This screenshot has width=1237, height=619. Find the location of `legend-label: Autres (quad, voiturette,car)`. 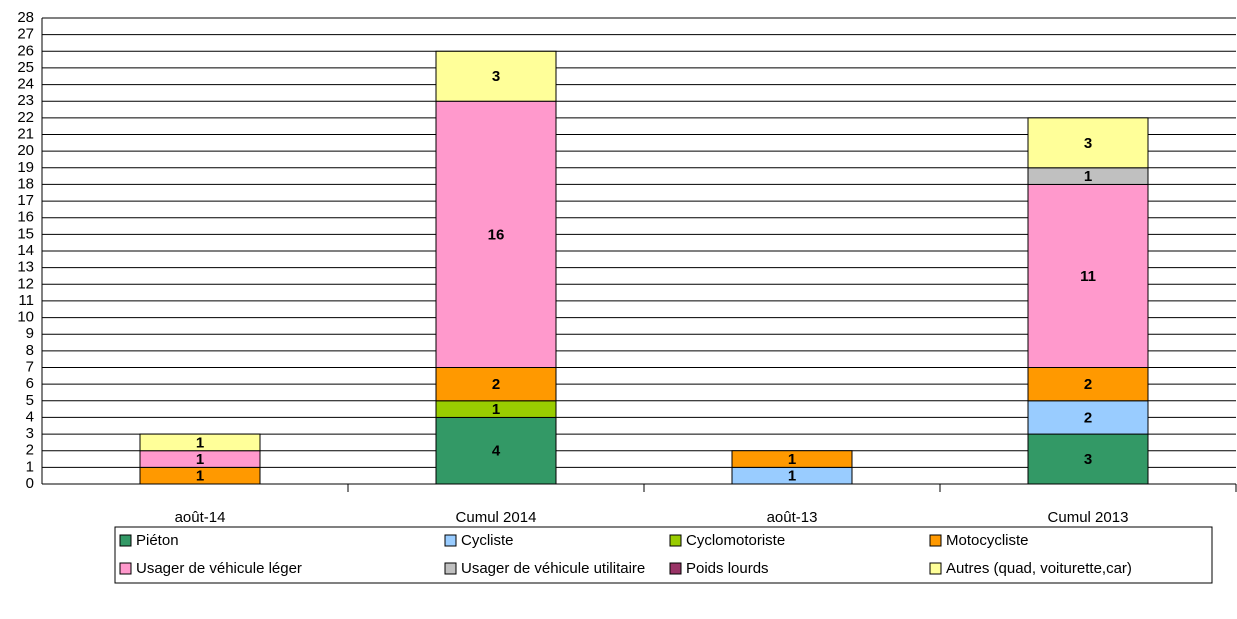

legend-label: Autres (quad, voiturette,car) is located at coordinates (1039, 568).